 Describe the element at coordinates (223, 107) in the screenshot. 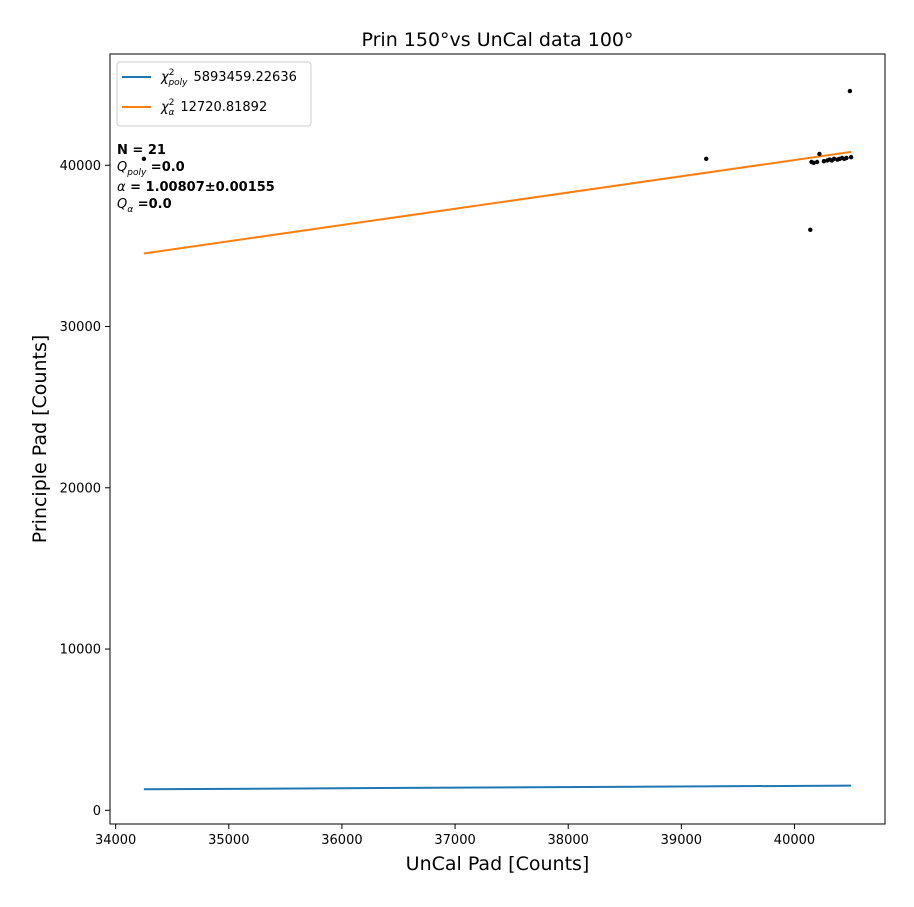

I see `legend-value-alpha: 12720.81892` at that location.